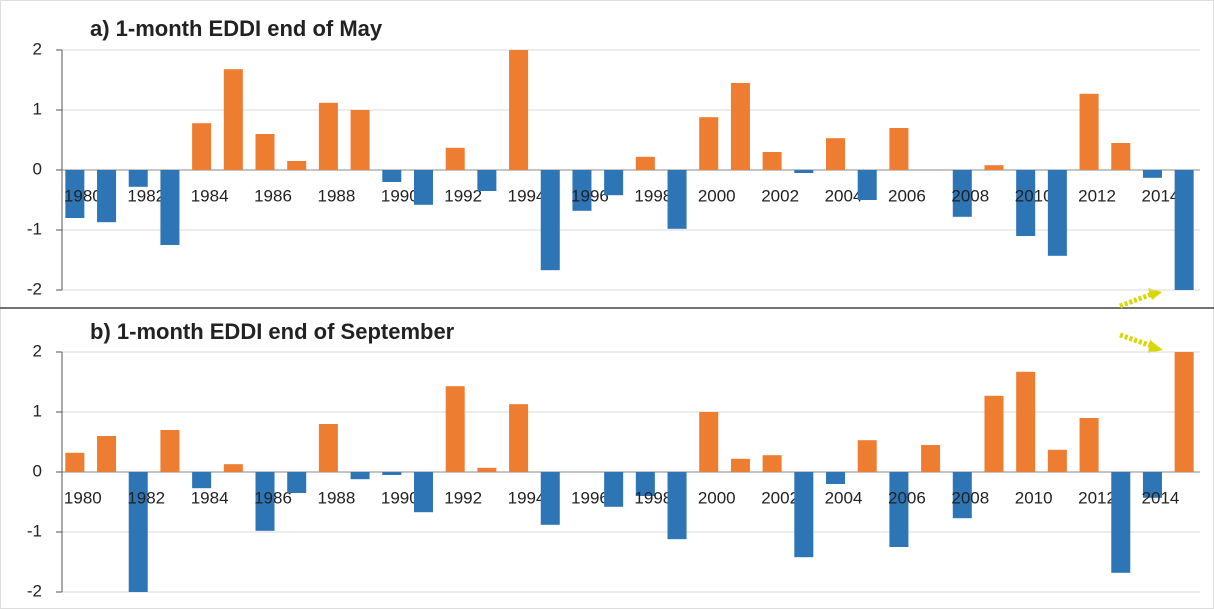 The height and width of the screenshot is (609, 1214). Describe the element at coordinates (1161, 195) in the screenshot. I see `x-tick-label: 2014` at that location.